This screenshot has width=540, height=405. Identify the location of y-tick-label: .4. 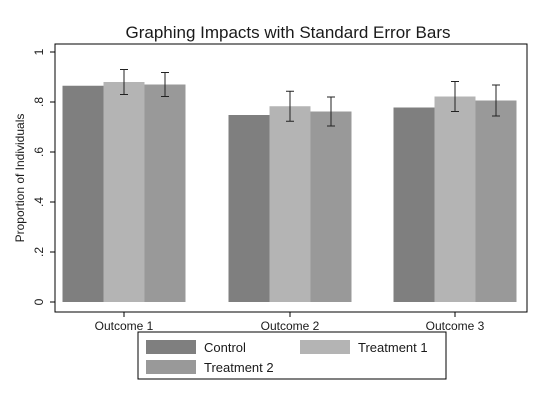
(39, 202).